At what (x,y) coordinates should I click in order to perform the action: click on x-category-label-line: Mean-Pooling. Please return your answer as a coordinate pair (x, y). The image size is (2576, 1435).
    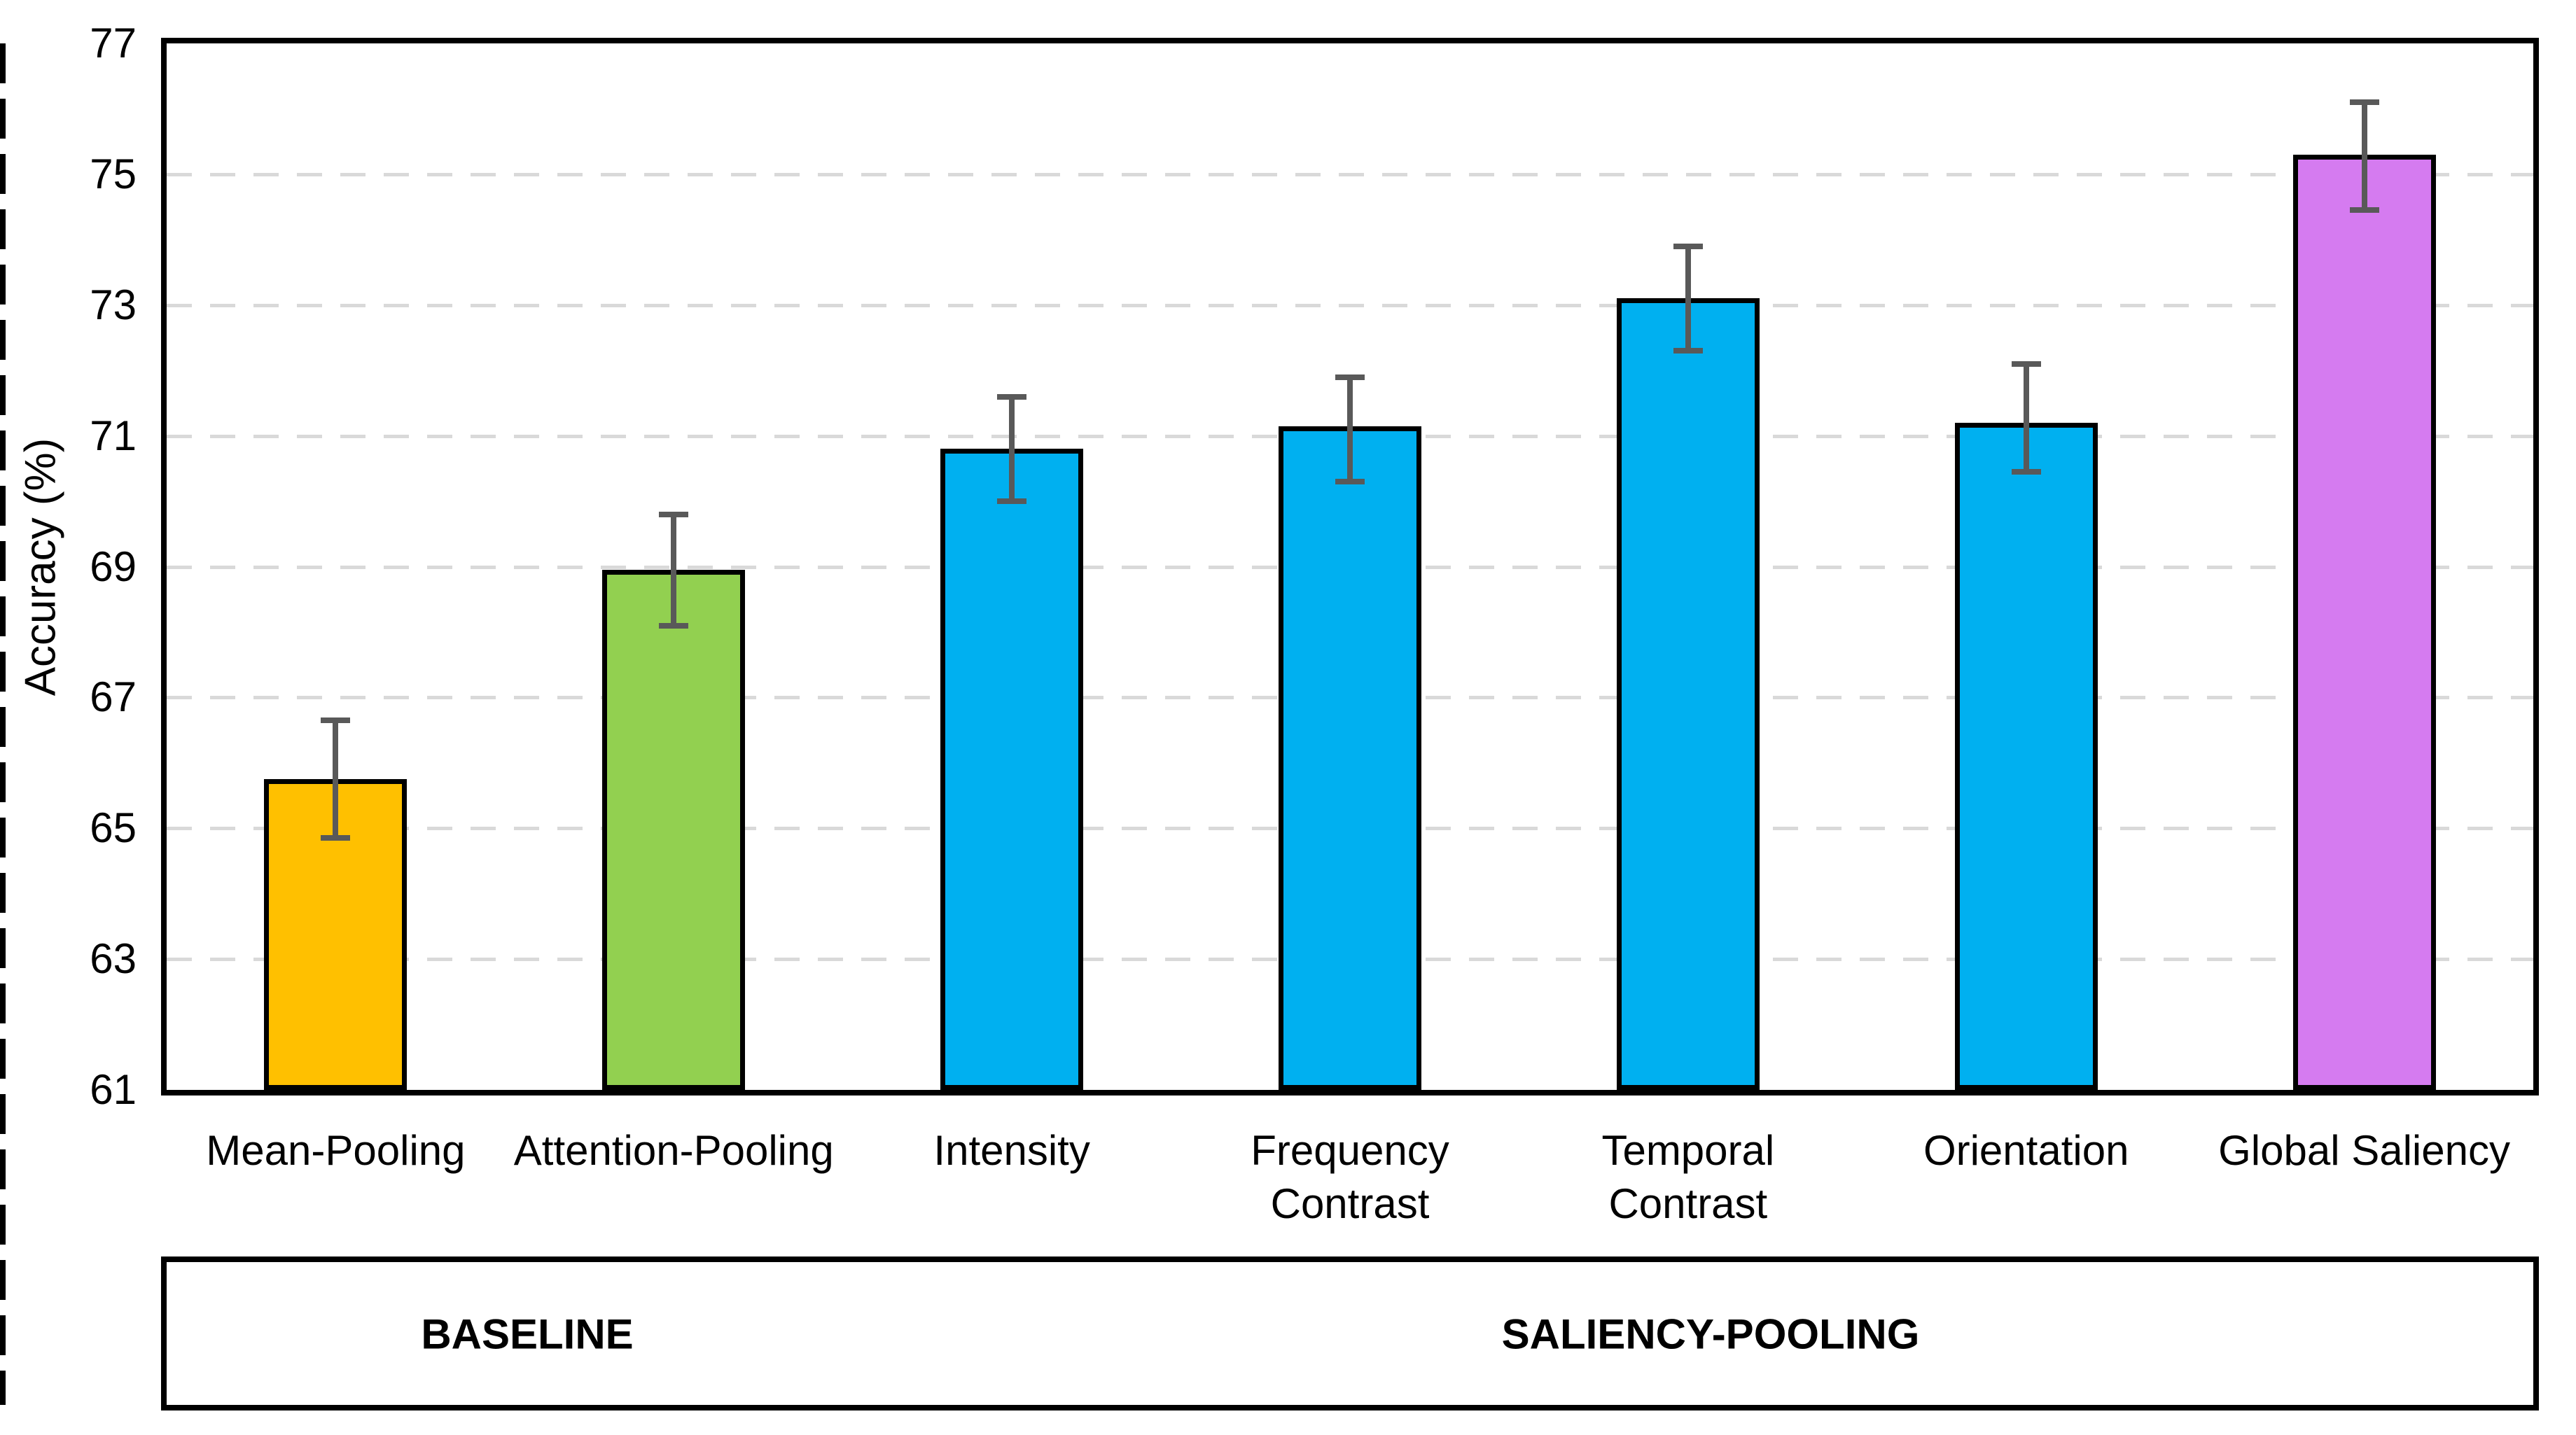
    Looking at the image, I should click on (336, 1150).